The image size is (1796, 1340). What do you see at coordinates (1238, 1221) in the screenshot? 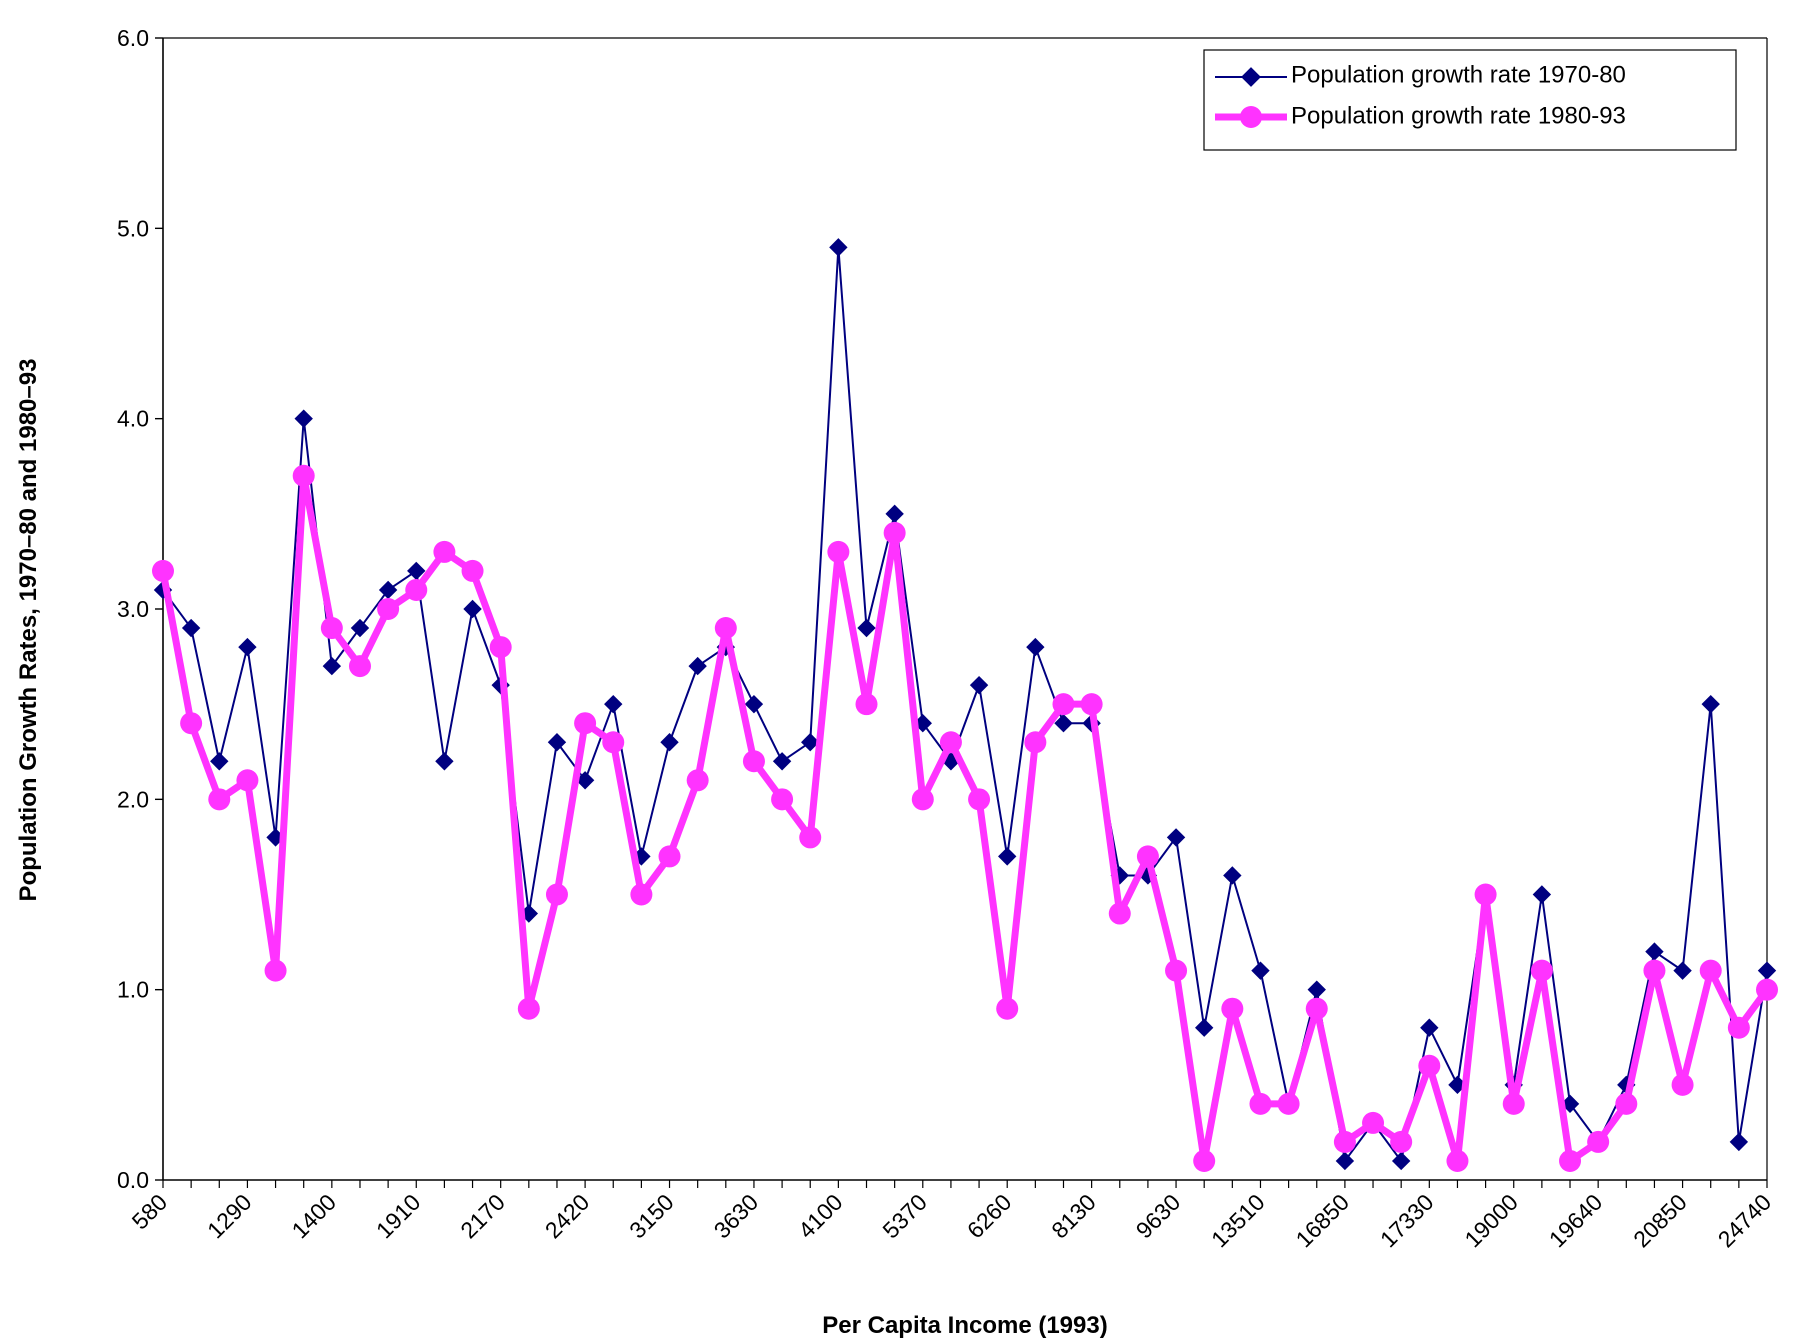
I see `x-tick-label: 13510` at bounding box center [1238, 1221].